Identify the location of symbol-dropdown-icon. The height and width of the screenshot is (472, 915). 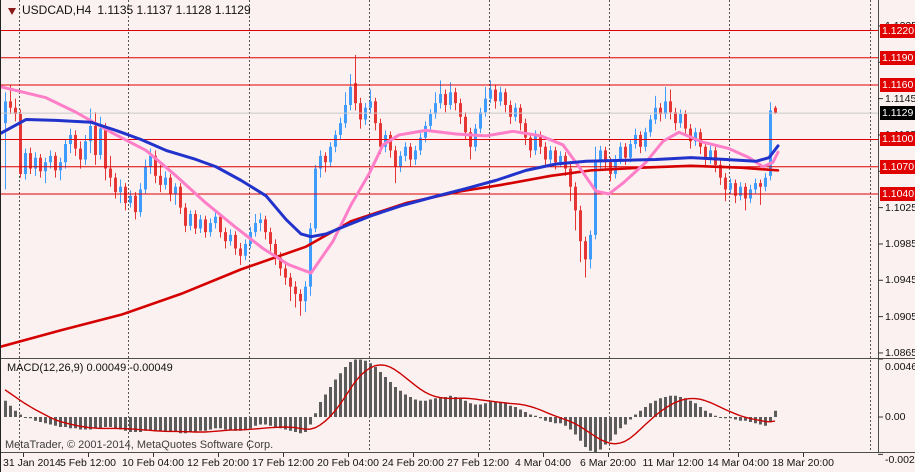
(12, 11).